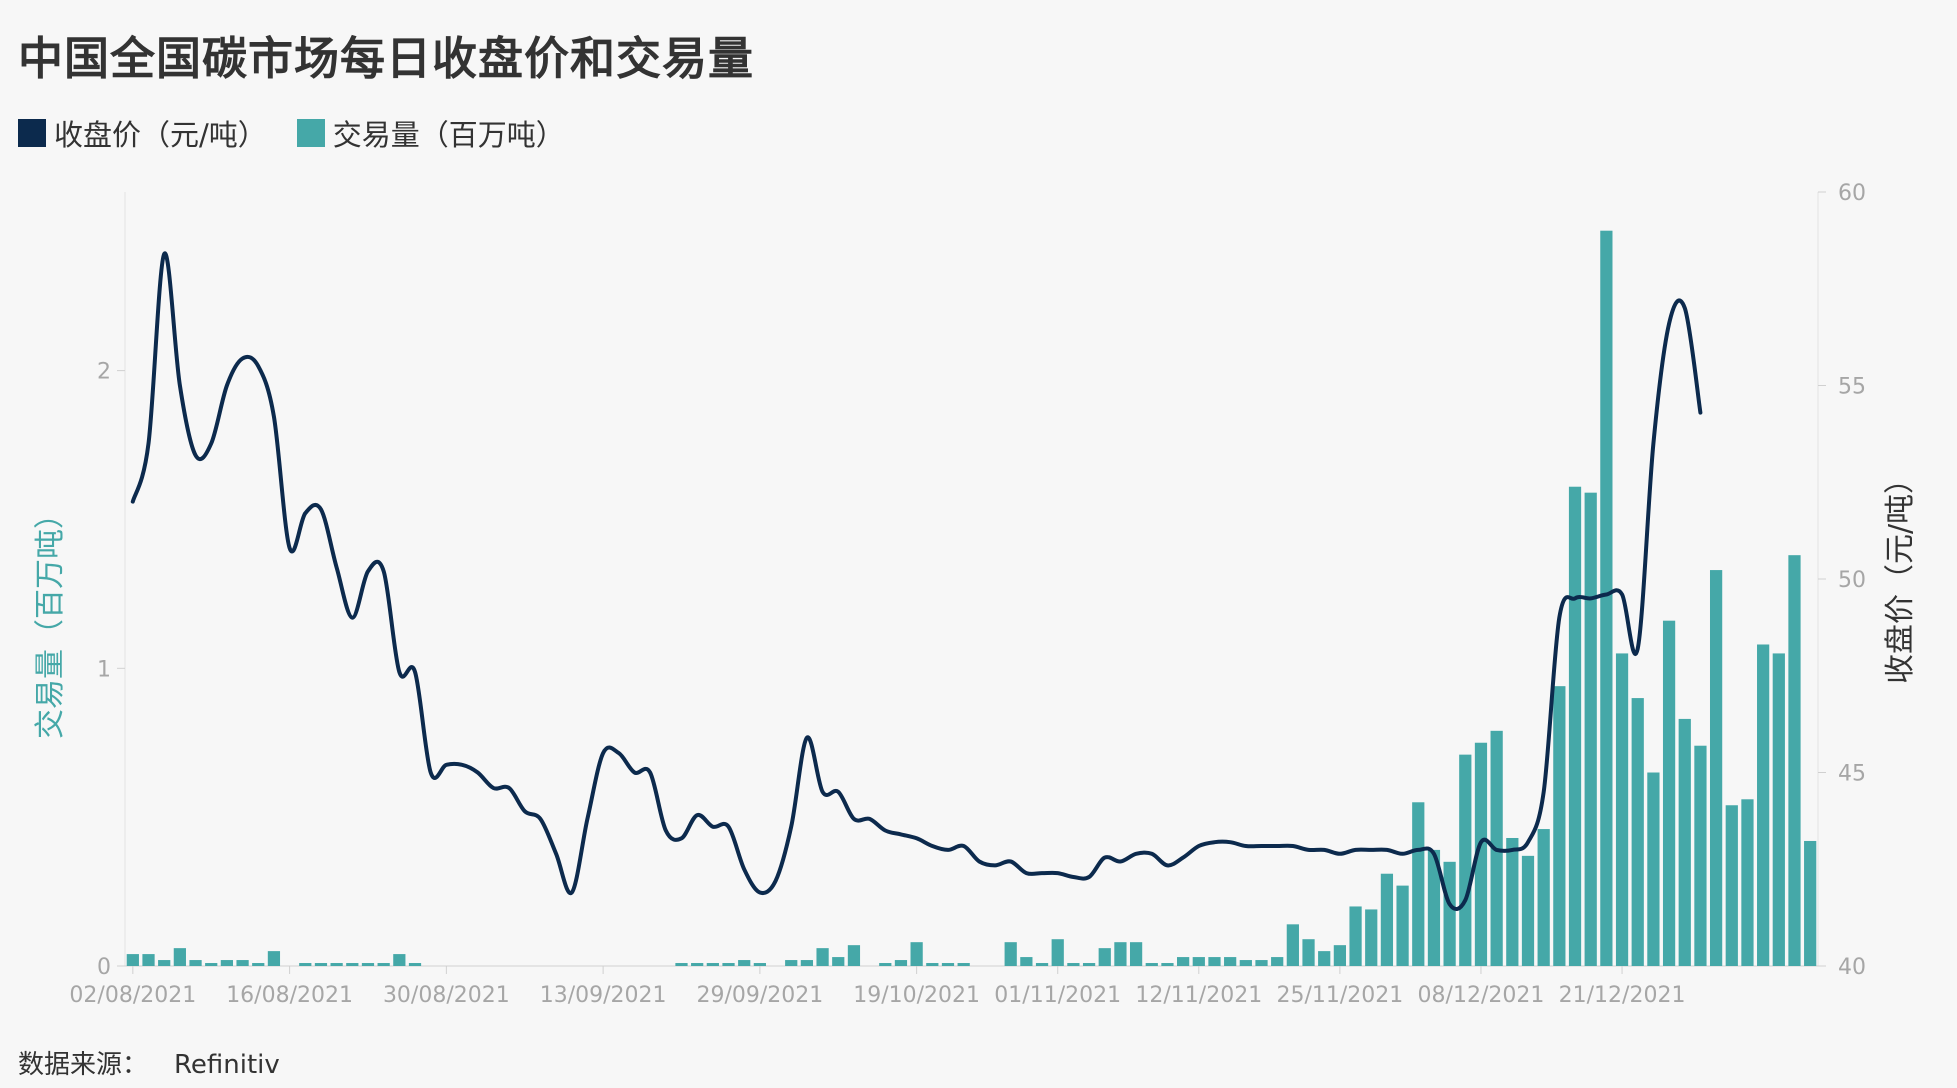 The width and height of the screenshot is (1957, 1088). What do you see at coordinates (310, 133) in the screenshot?
I see `legend-swatch-volume` at bounding box center [310, 133].